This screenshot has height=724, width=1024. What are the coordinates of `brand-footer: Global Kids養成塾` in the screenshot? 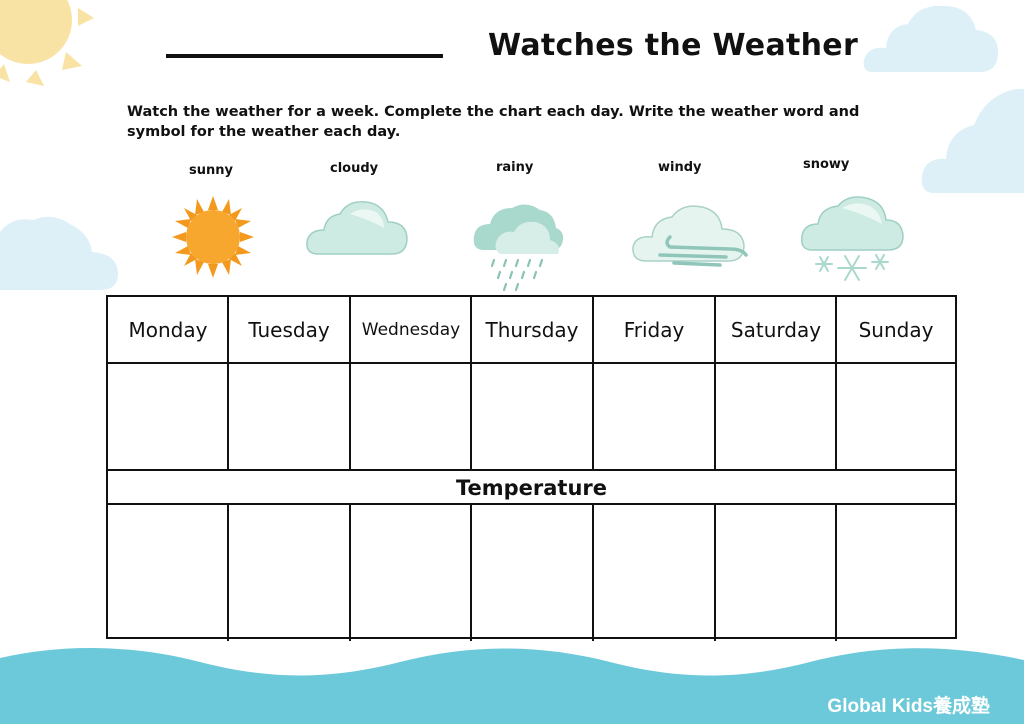 It's located at (908, 706).